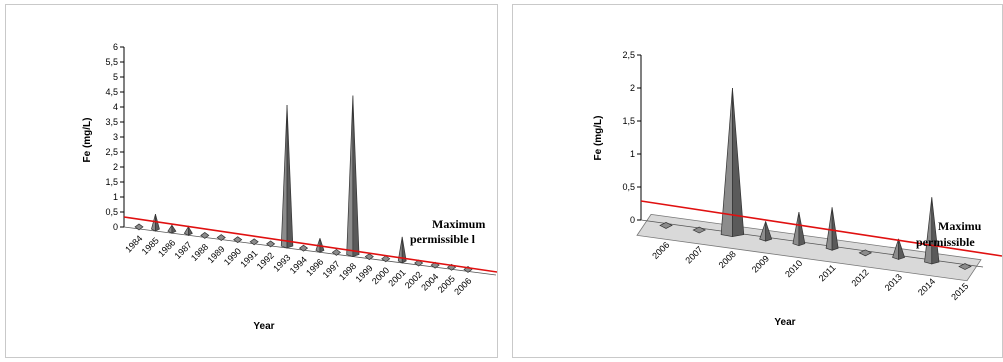 The image size is (1003, 362). Describe the element at coordinates (115, 107) in the screenshot. I see `y-tick-label: 4` at that location.